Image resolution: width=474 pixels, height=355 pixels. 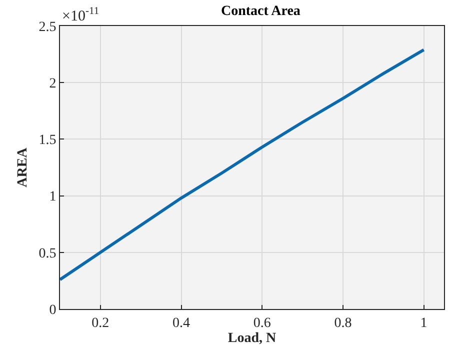 What do you see at coordinates (262, 323) in the screenshot?
I see `x-tick-label: 0.6` at bounding box center [262, 323].